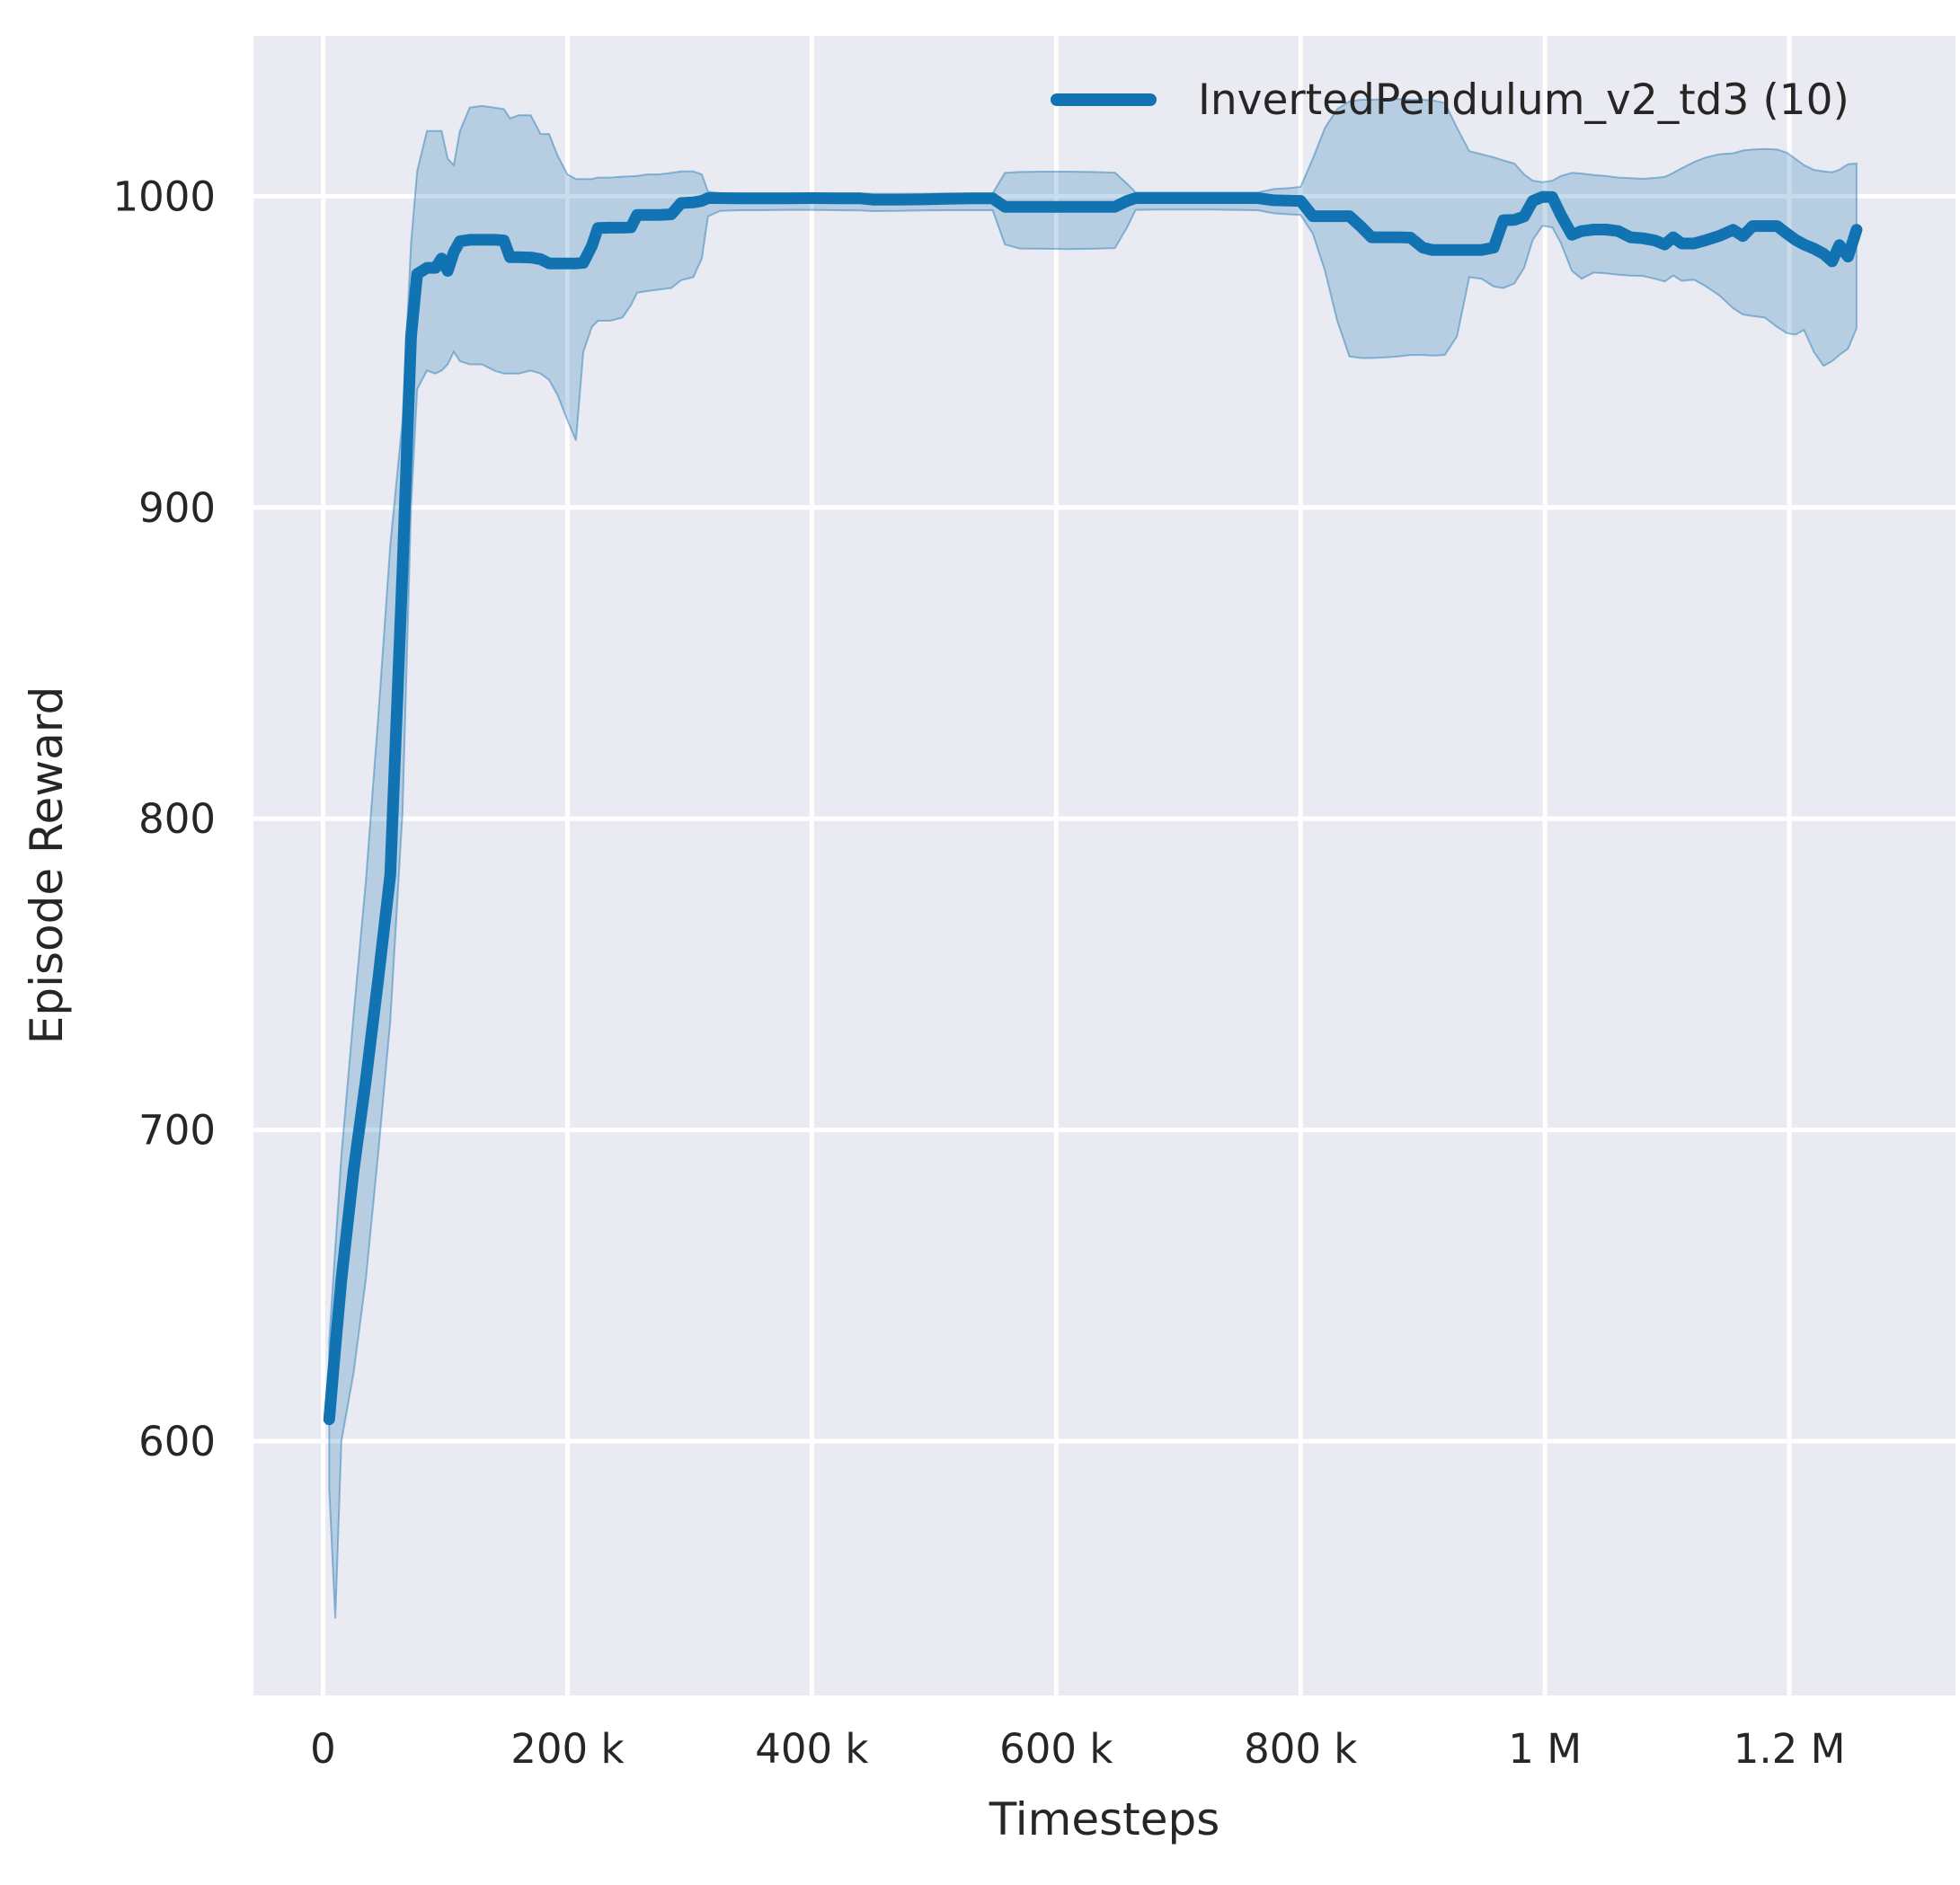  I want to click on x-tick-label: 1 M, so click(1545, 1749).